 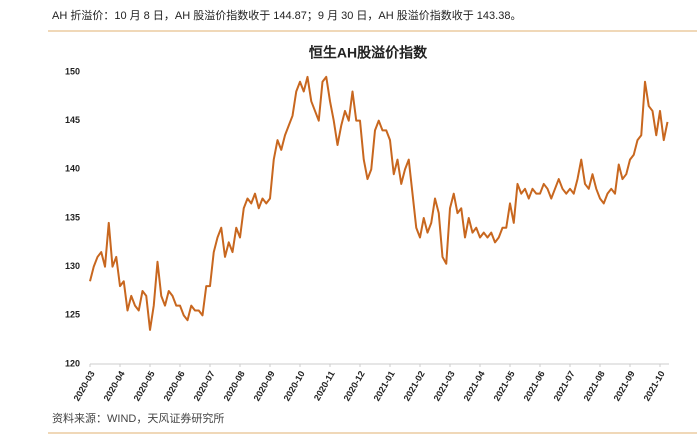 I want to click on x-tick-label: 2020-03, so click(x=84, y=386).